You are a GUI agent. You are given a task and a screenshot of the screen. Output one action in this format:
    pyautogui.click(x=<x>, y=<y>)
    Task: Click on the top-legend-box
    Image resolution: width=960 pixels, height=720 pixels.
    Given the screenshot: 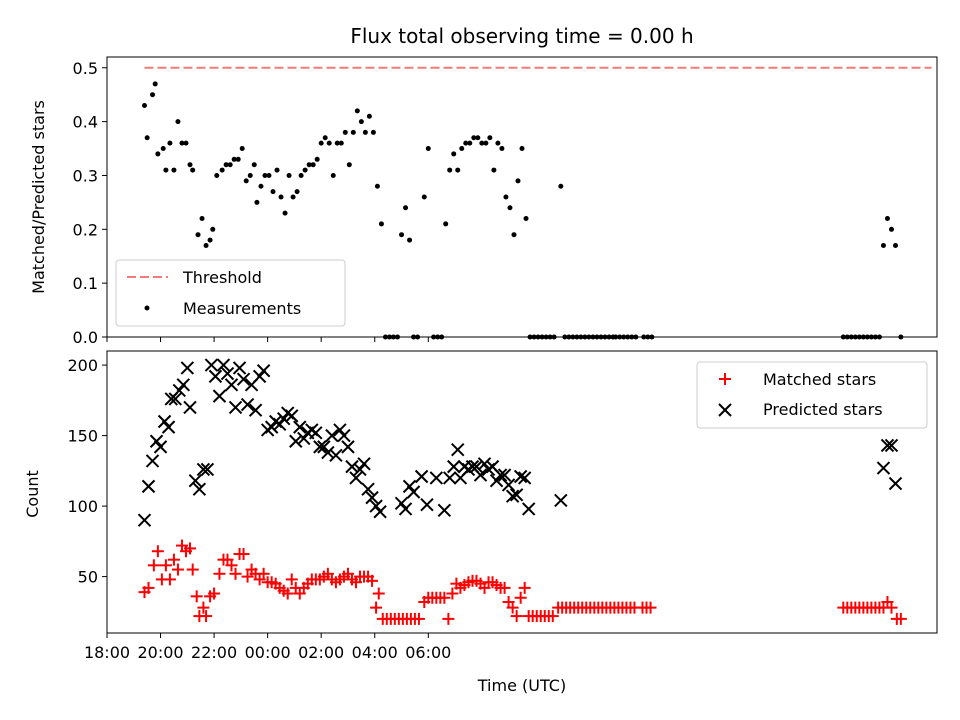 What is the action you would take?
    pyautogui.click(x=230, y=293)
    